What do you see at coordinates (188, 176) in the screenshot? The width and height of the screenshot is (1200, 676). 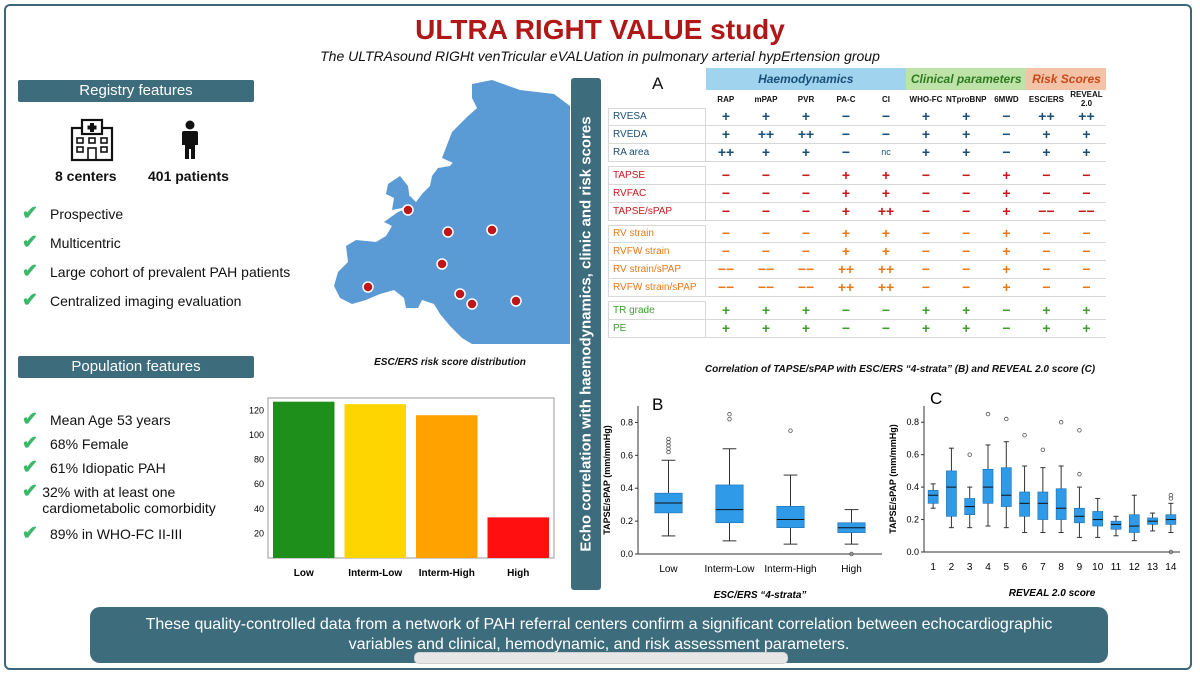 I see `patients-count: 401 patients` at bounding box center [188, 176].